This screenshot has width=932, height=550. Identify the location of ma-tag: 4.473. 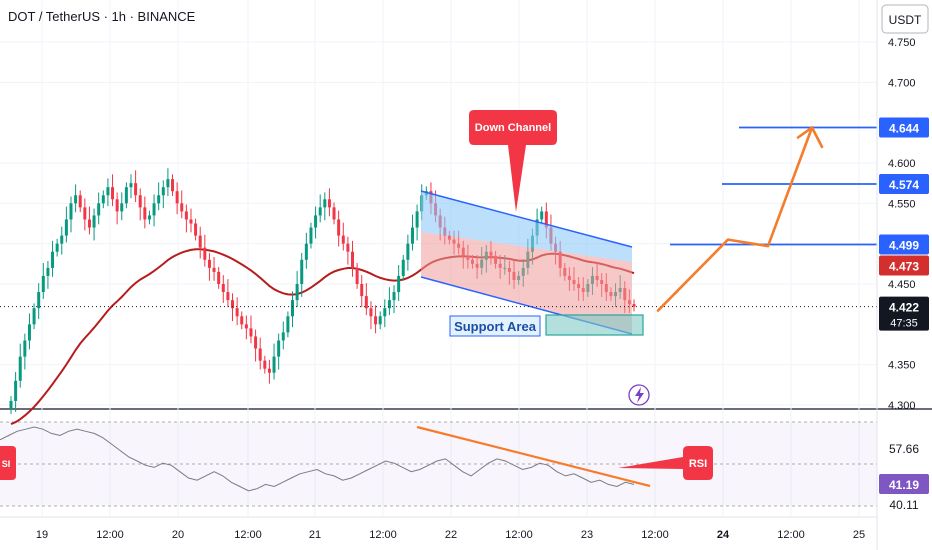
(904, 266).